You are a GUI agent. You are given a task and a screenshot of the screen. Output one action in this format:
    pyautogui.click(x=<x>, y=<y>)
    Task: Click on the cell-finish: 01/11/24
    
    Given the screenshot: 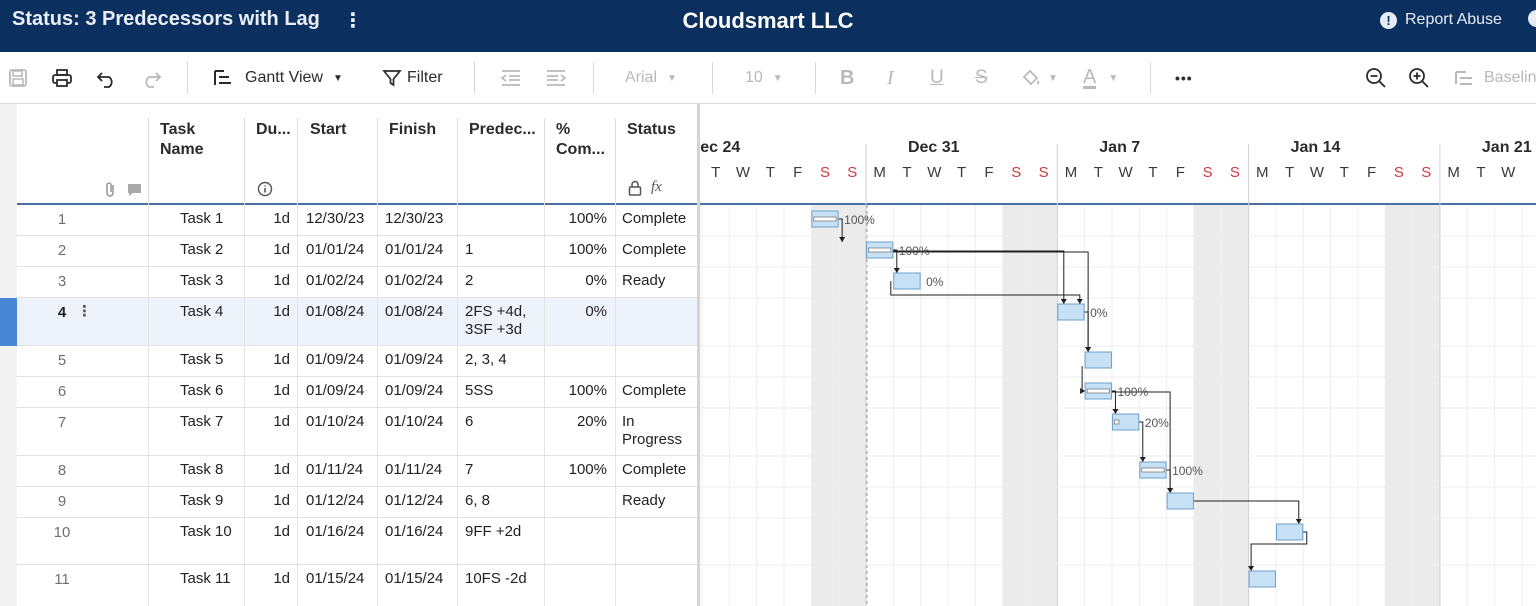 What is the action you would take?
    pyautogui.click(x=414, y=469)
    